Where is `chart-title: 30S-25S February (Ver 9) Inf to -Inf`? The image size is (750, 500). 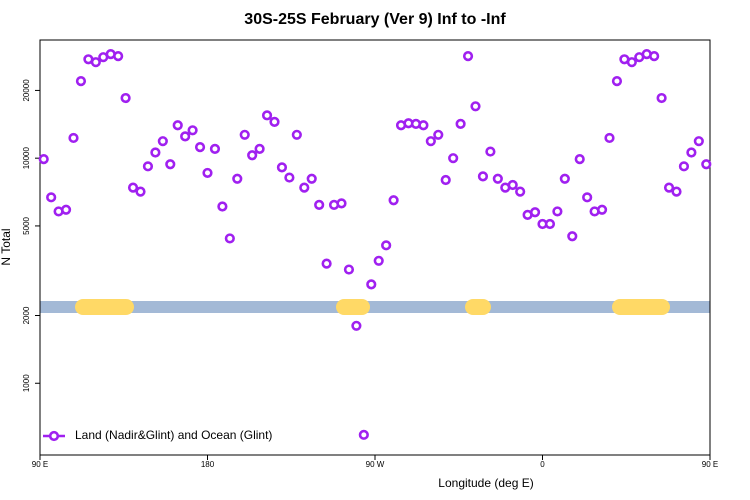 chart-title: 30S-25S February (Ver 9) Inf to -Inf is located at coordinates (375, 19).